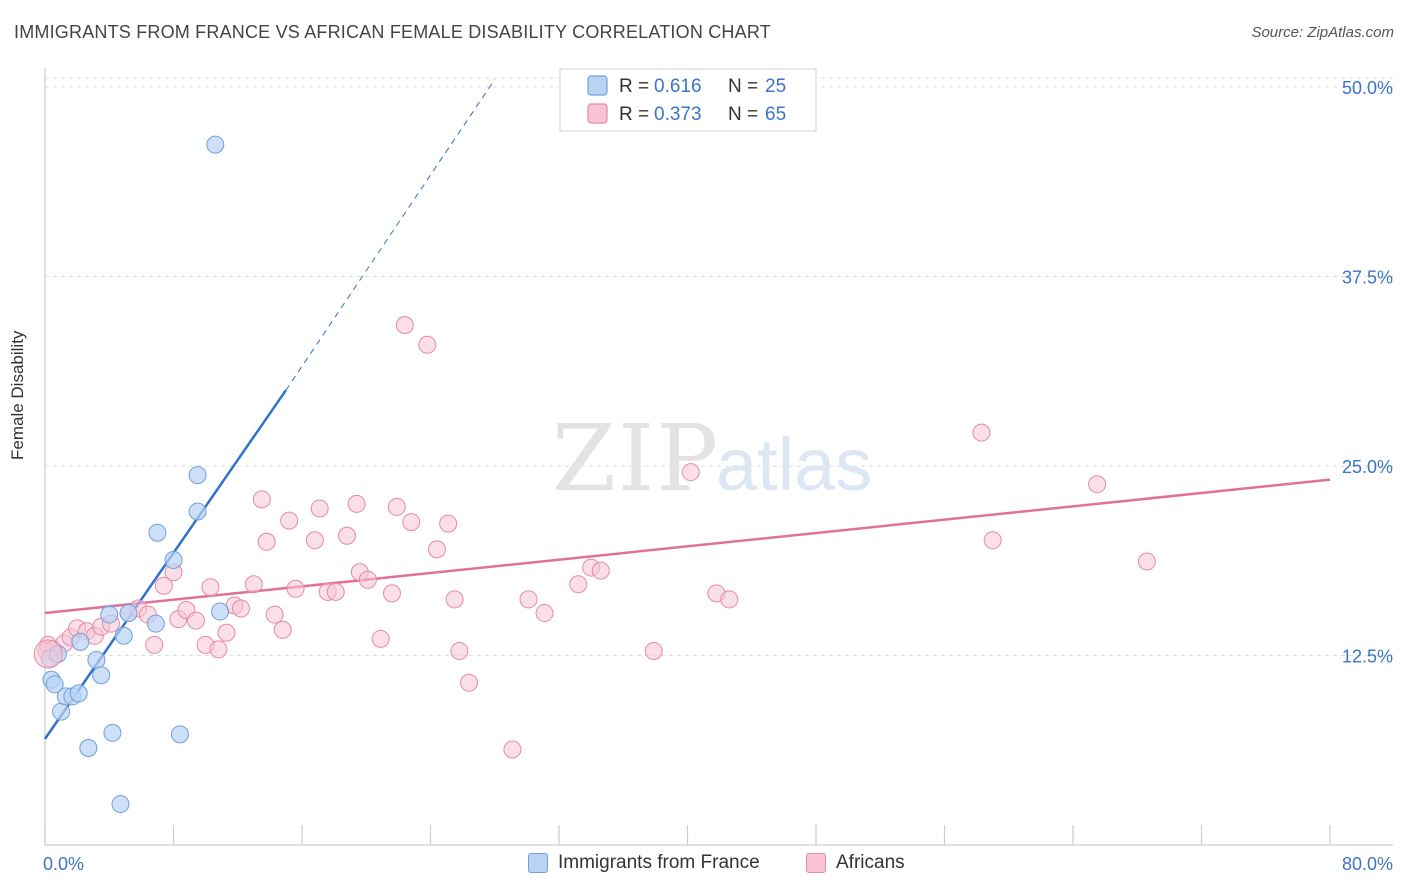  I want to click on legend-top: R = 0.616 N = 25 R = 0.373 N = 65, so click(688, 100).